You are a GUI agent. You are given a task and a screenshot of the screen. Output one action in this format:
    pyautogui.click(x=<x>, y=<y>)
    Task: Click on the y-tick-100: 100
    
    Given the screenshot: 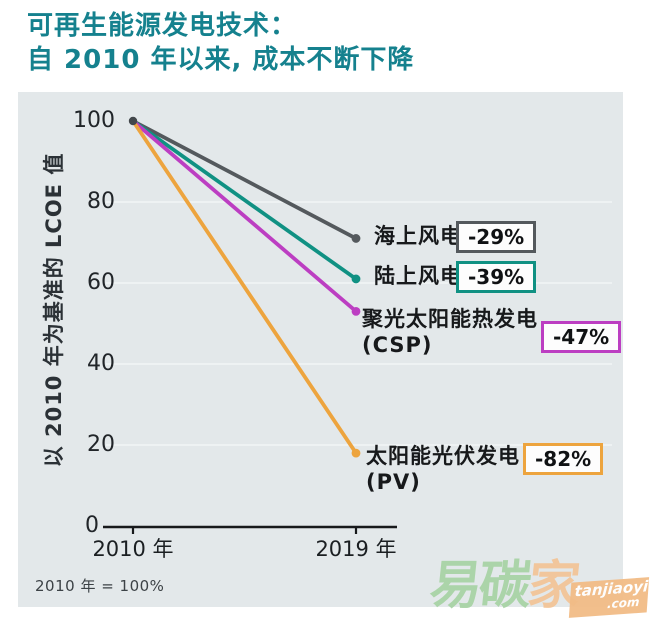 What is the action you would take?
    pyautogui.click(x=94, y=120)
    